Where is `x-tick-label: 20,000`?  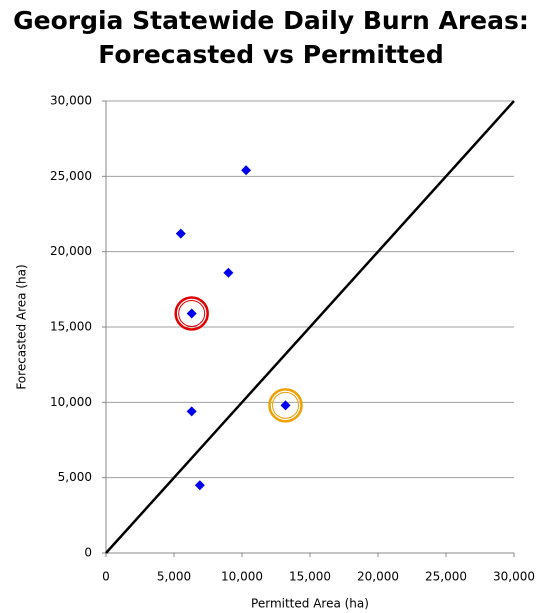
x-tick-label: 20,000 is located at coordinates (378, 577).